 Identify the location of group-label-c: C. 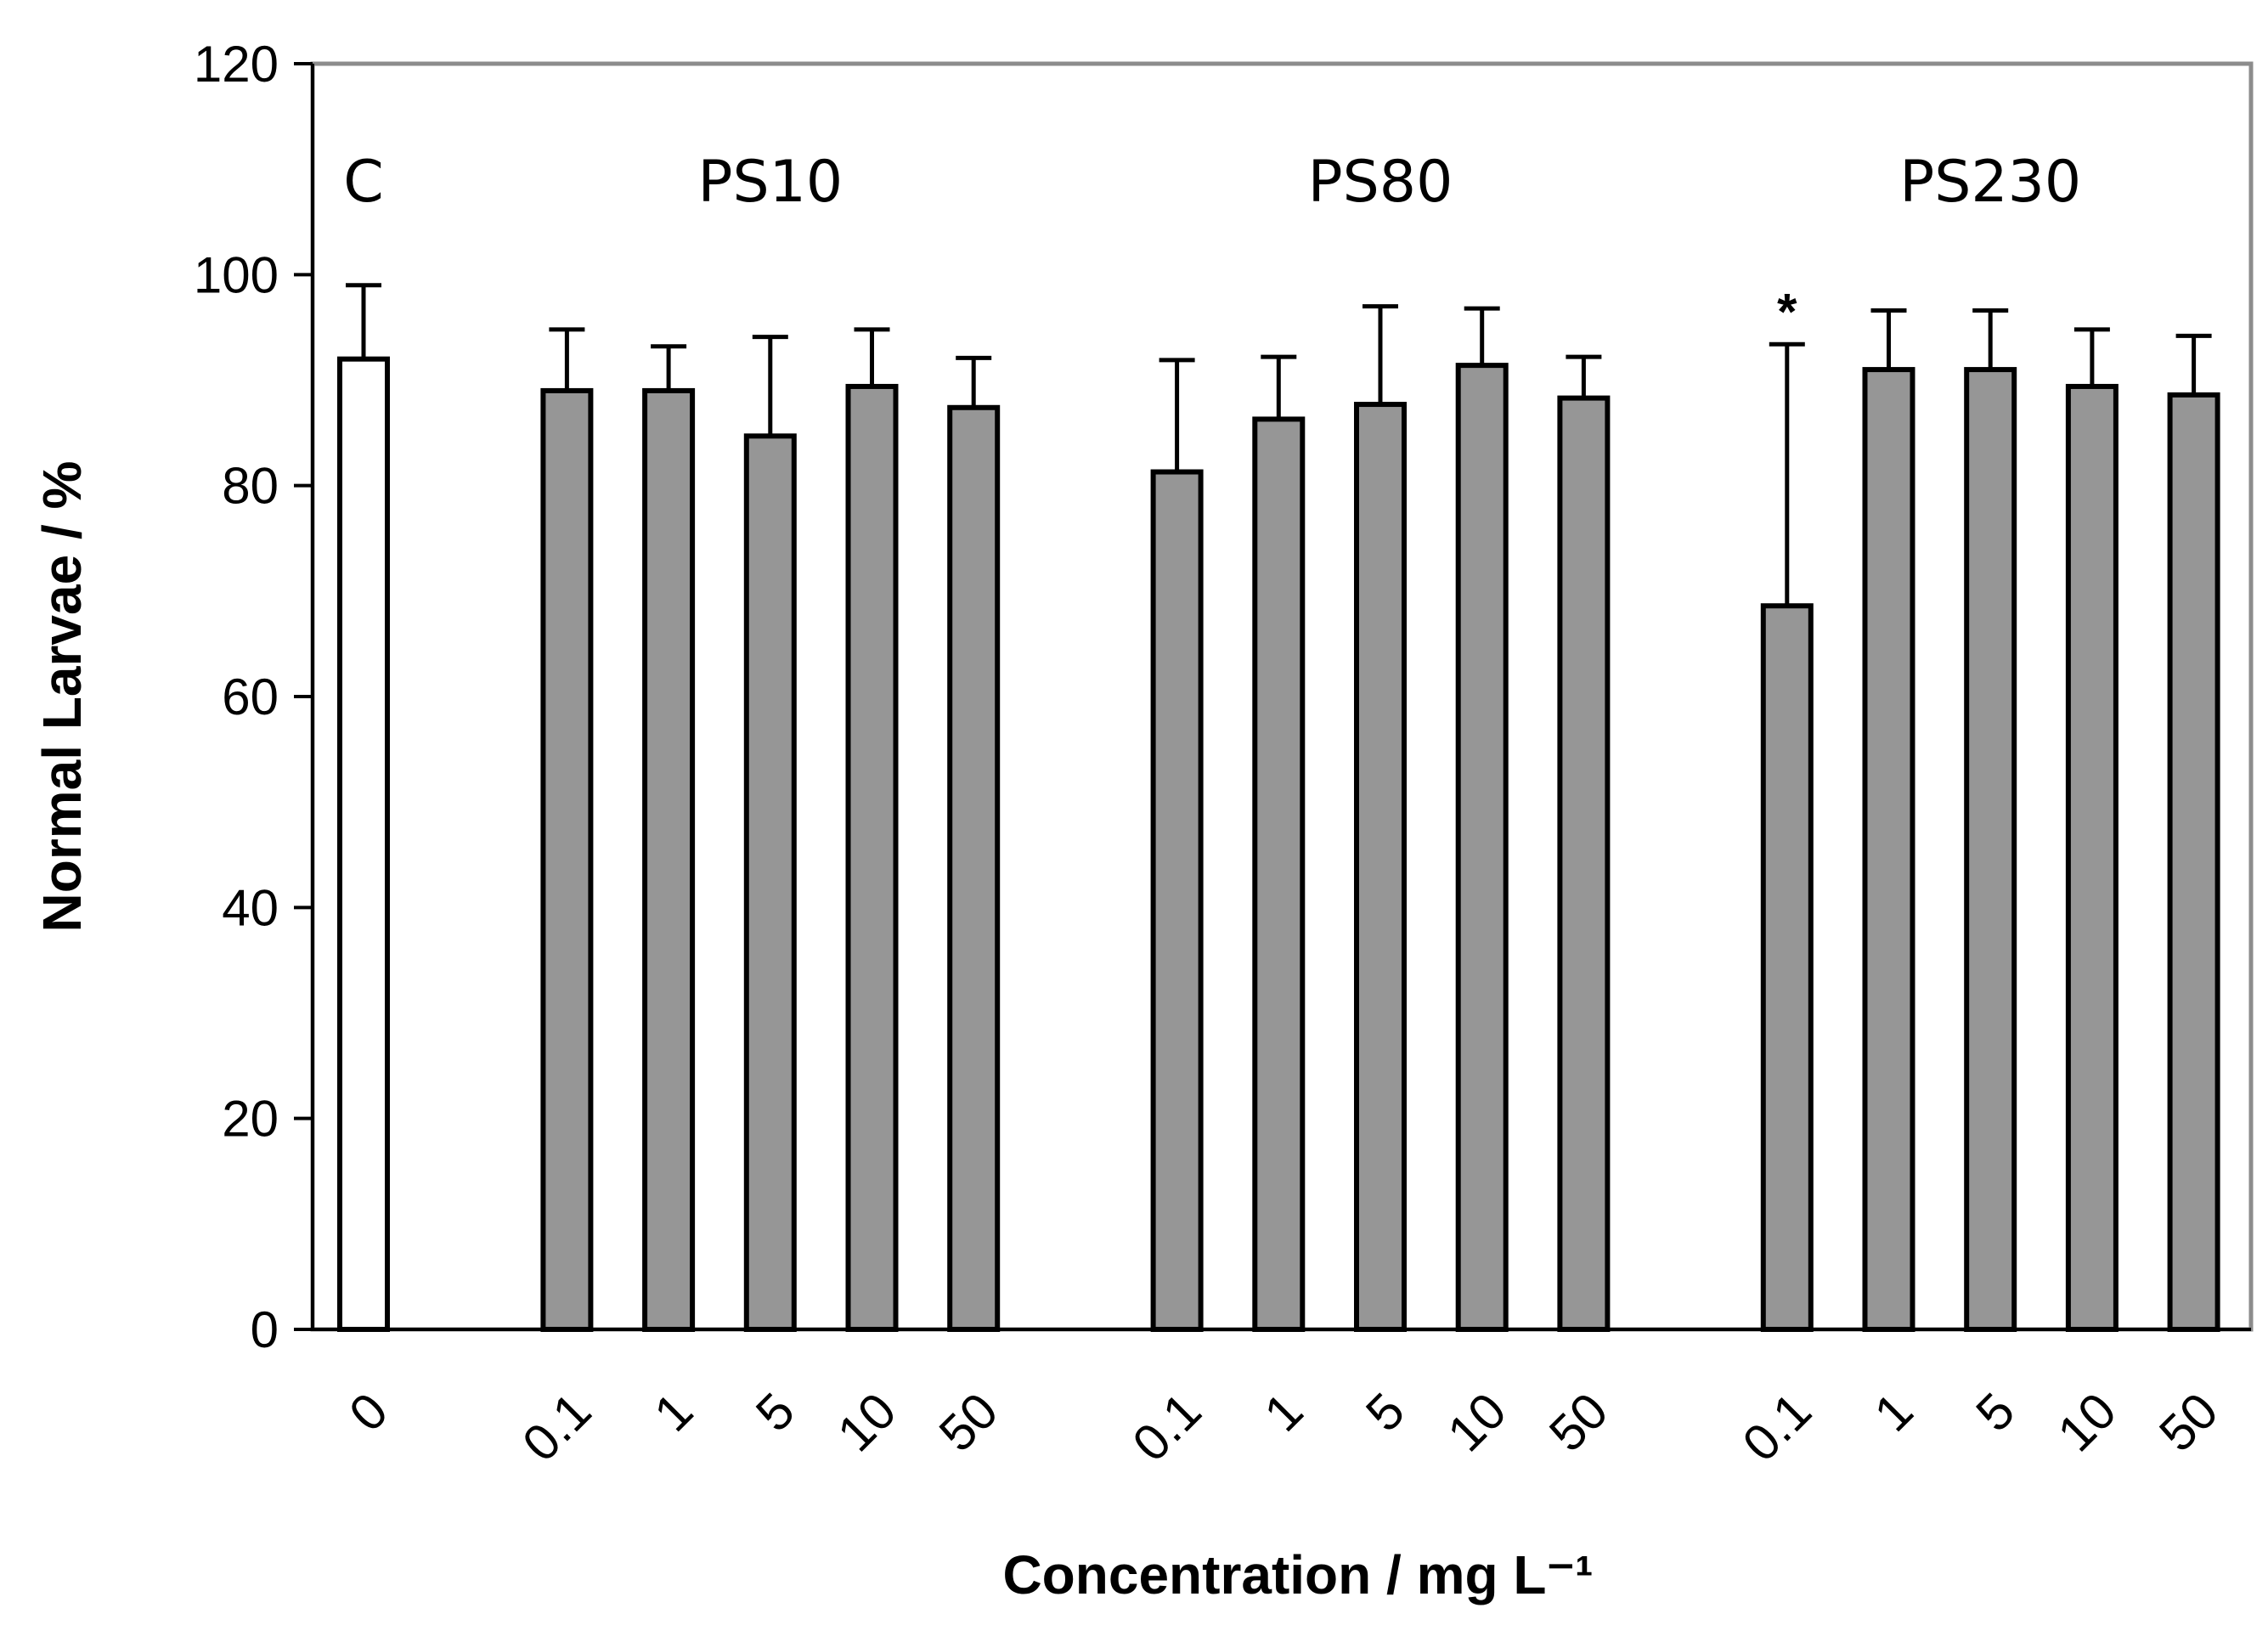
(363, 182).